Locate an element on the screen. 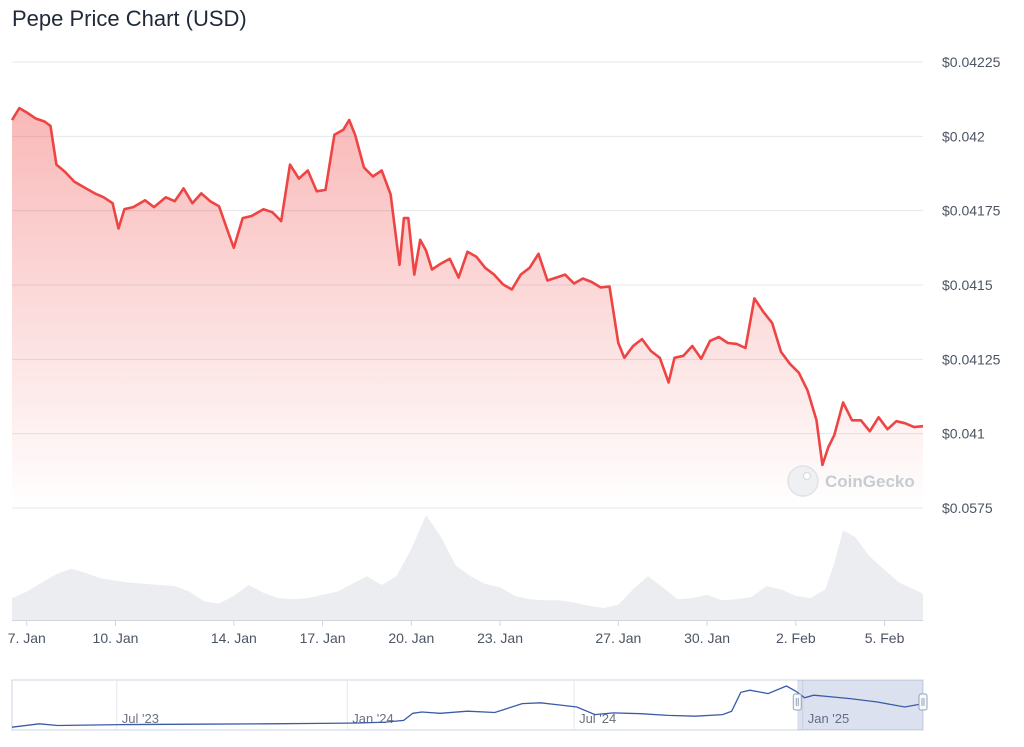 The image size is (1024, 747). x-tick-label: 20. Jan is located at coordinates (411, 638).